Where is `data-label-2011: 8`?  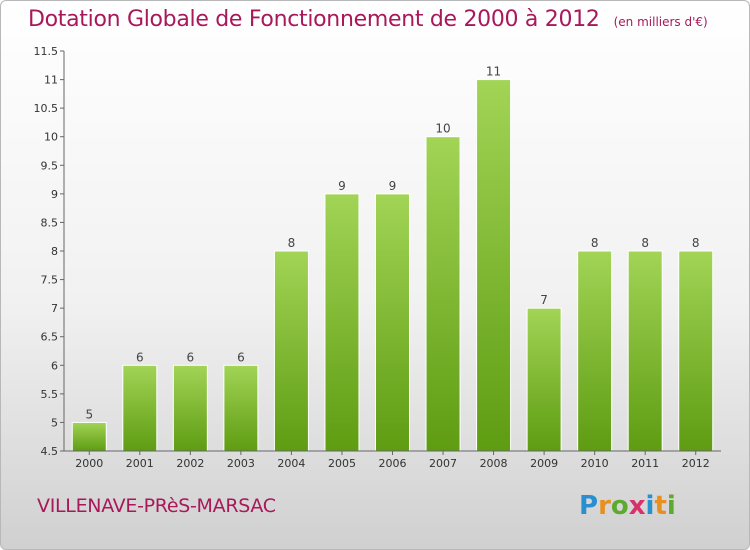 data-label-2011: 8 is located at coordinates (645, 243).